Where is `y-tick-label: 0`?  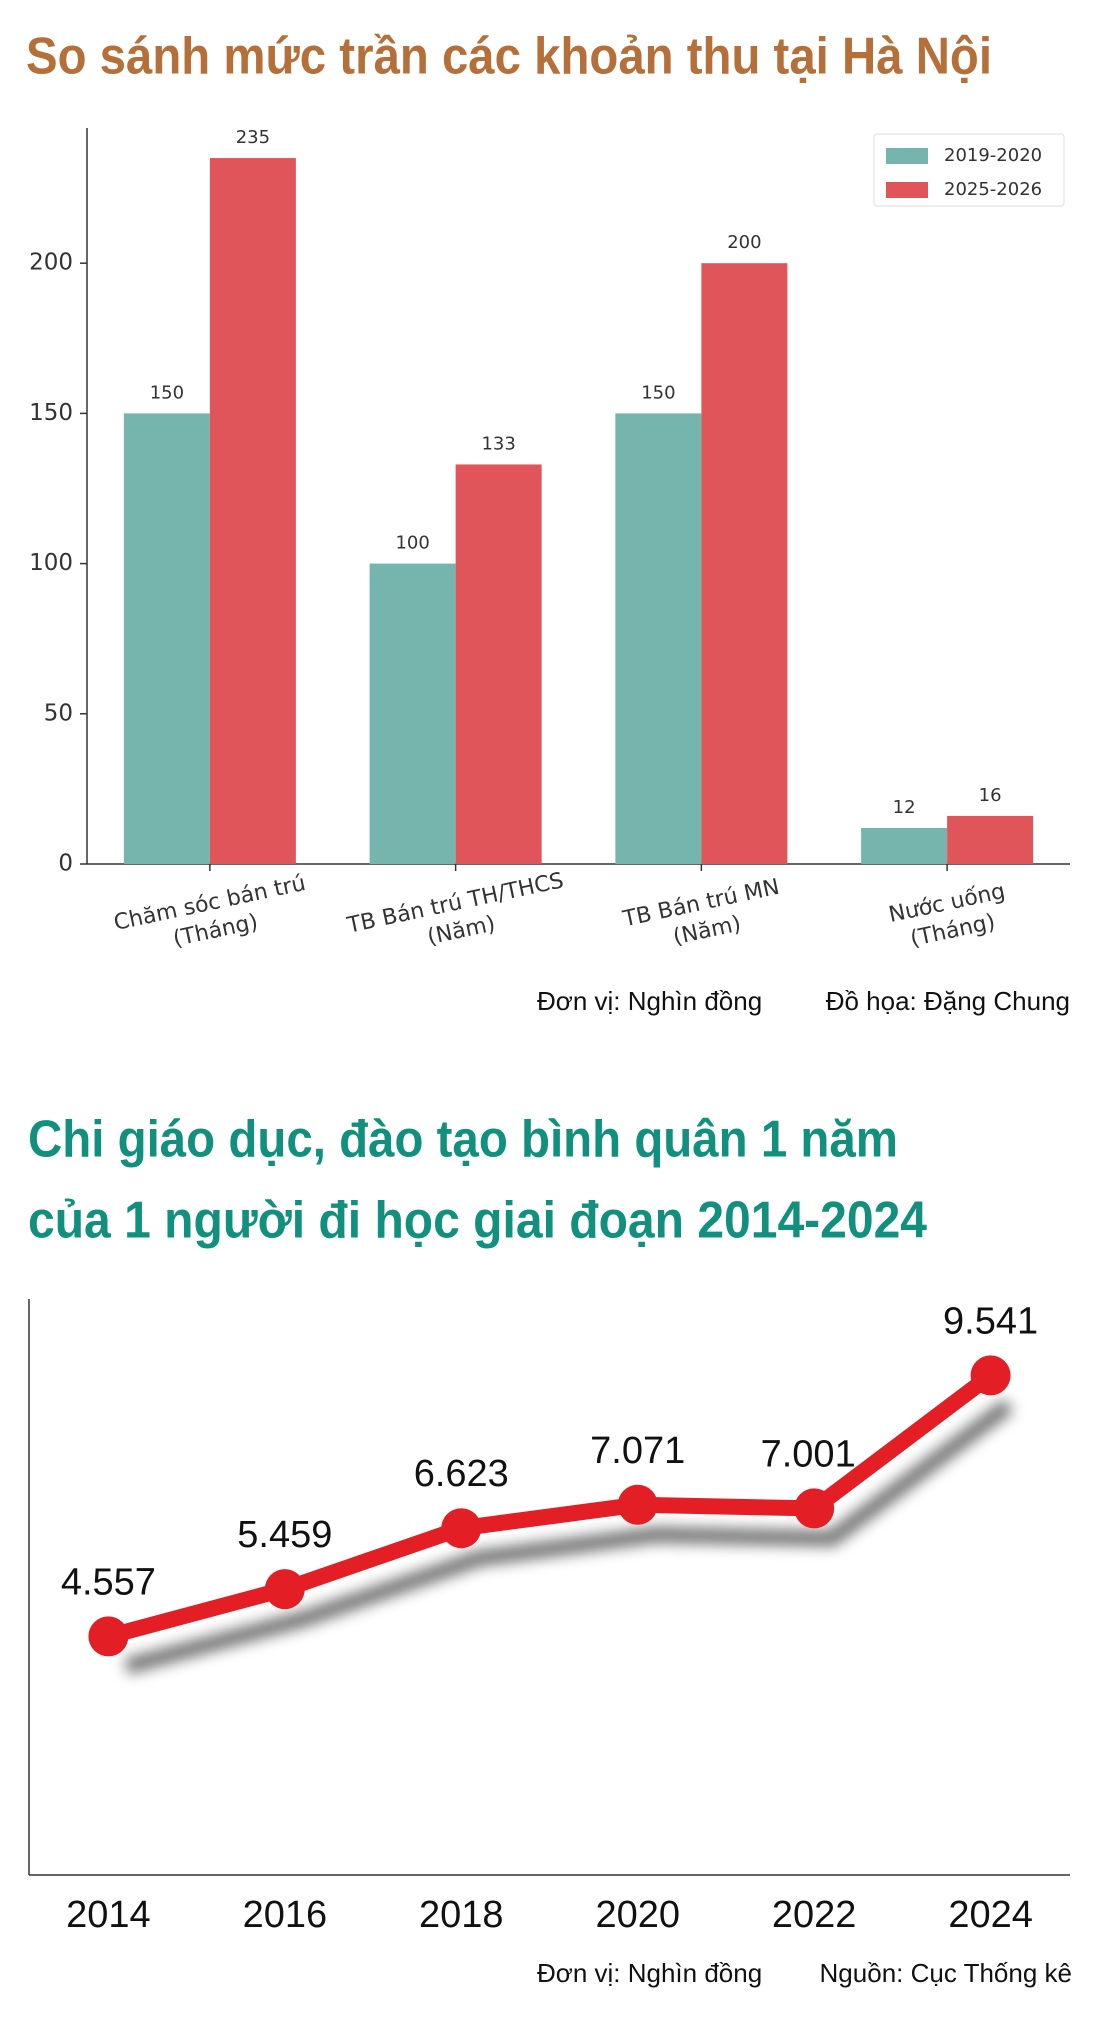 y-tick-label: 0 is located at coordinates (65, 864).